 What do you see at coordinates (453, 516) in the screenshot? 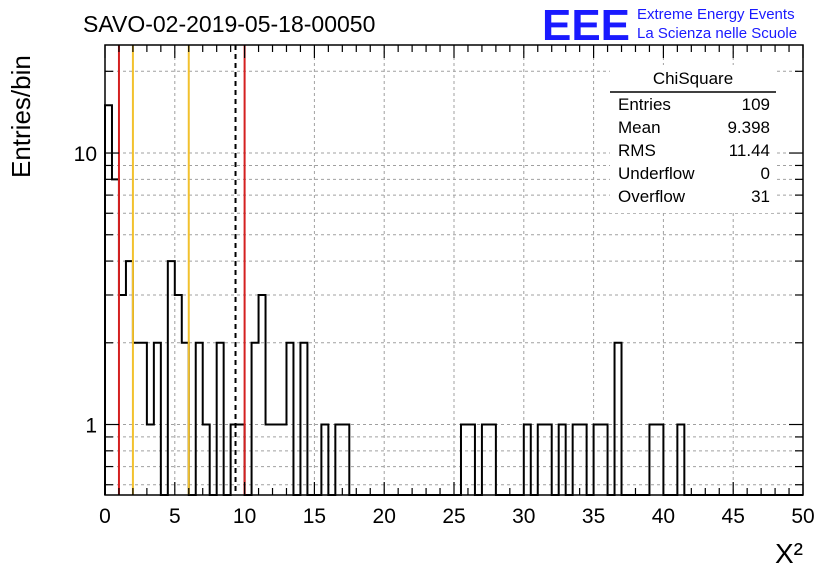
I see `x-tick-label: 25` at bounding box center [453, 516].